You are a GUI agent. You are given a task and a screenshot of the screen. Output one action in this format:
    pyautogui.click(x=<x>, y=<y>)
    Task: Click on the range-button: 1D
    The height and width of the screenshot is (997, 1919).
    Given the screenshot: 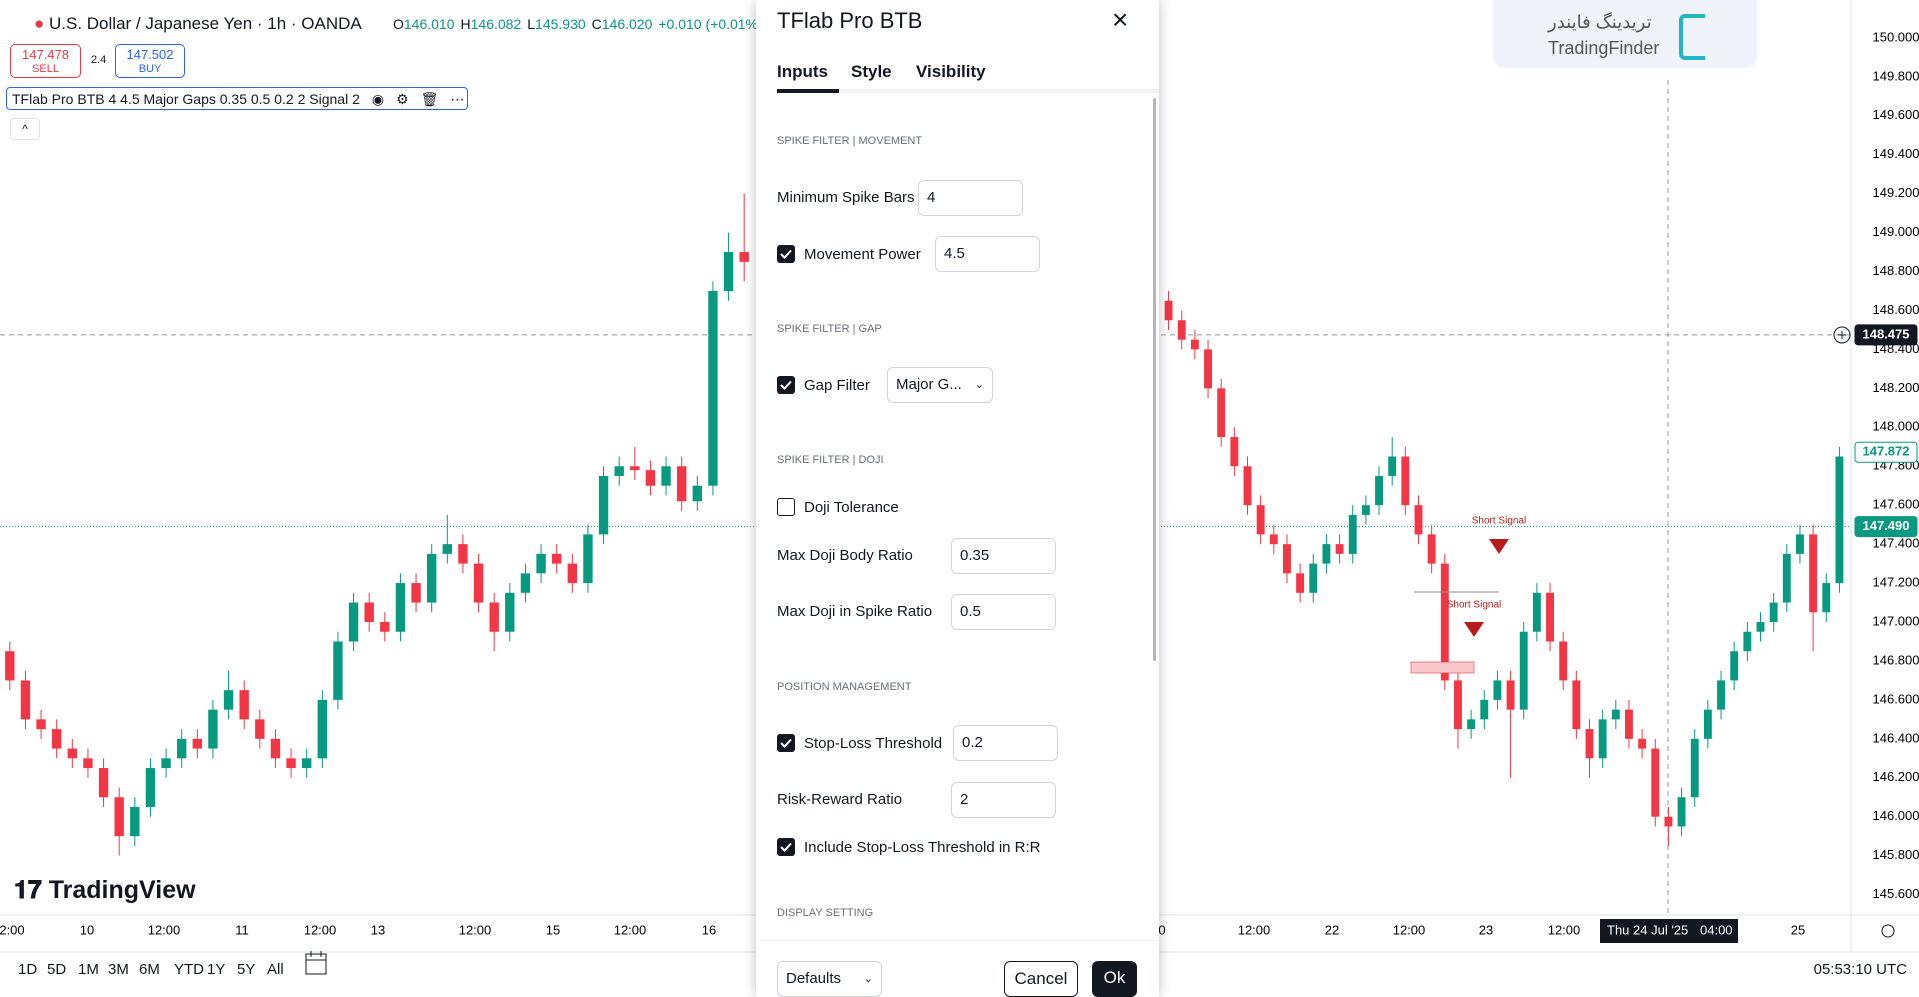 What is the action you would take?
    pyautogui.click(x=27, y=969)
    